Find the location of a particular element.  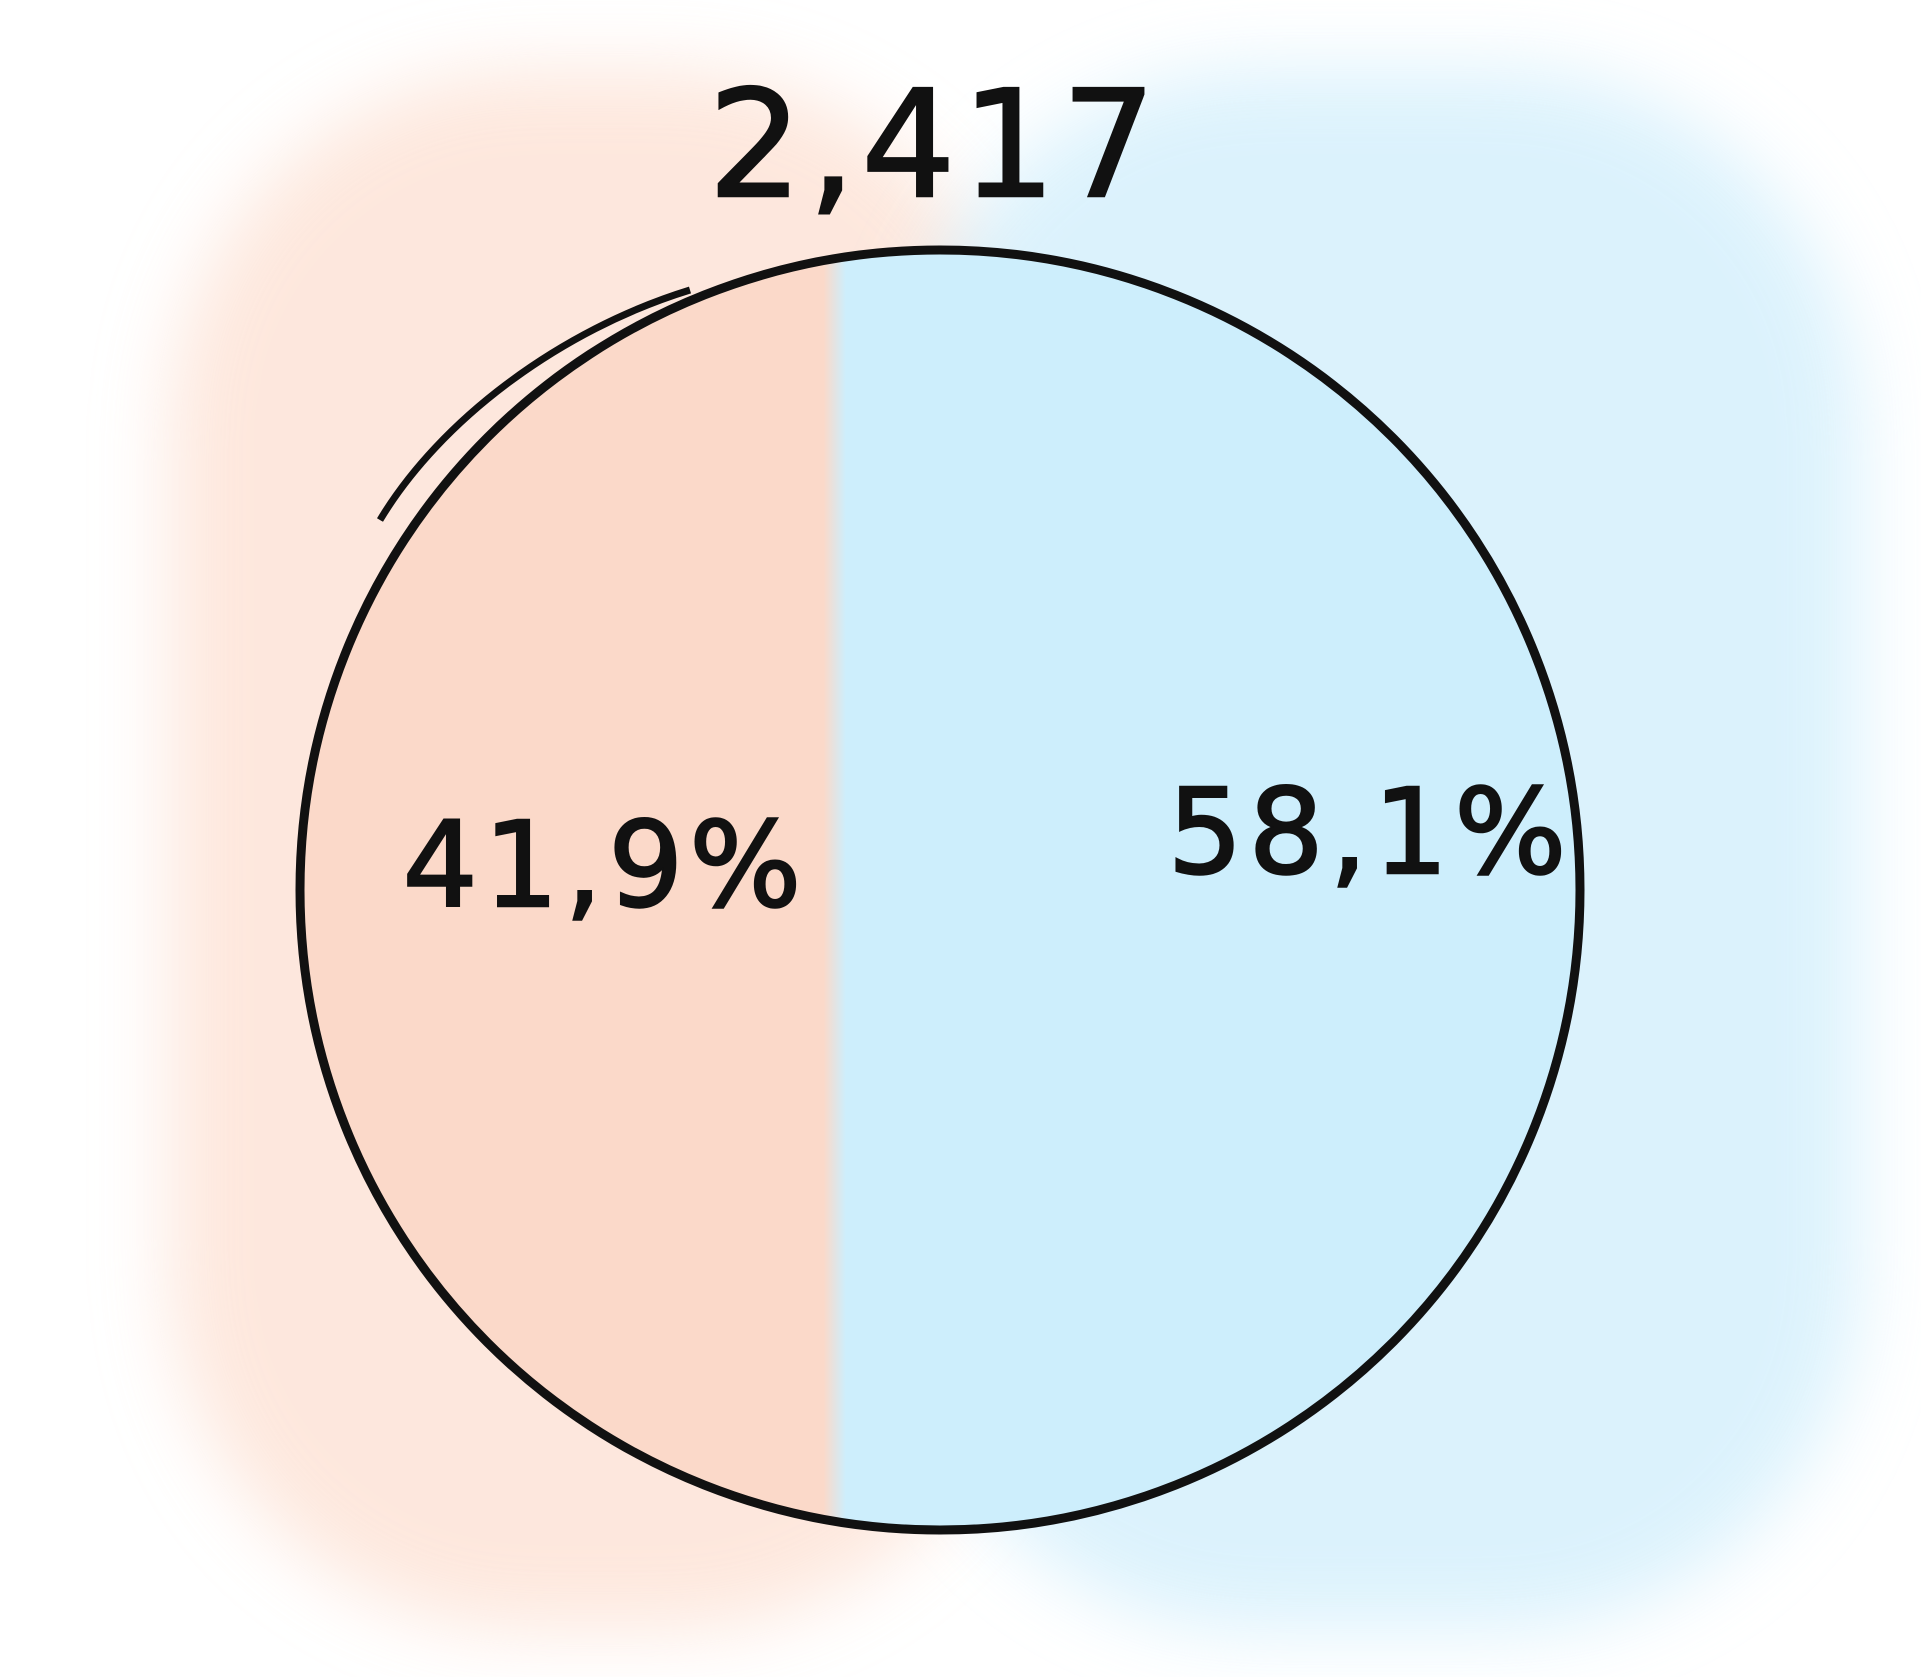

pie-slice-blend is located at coordinates (836, 890).